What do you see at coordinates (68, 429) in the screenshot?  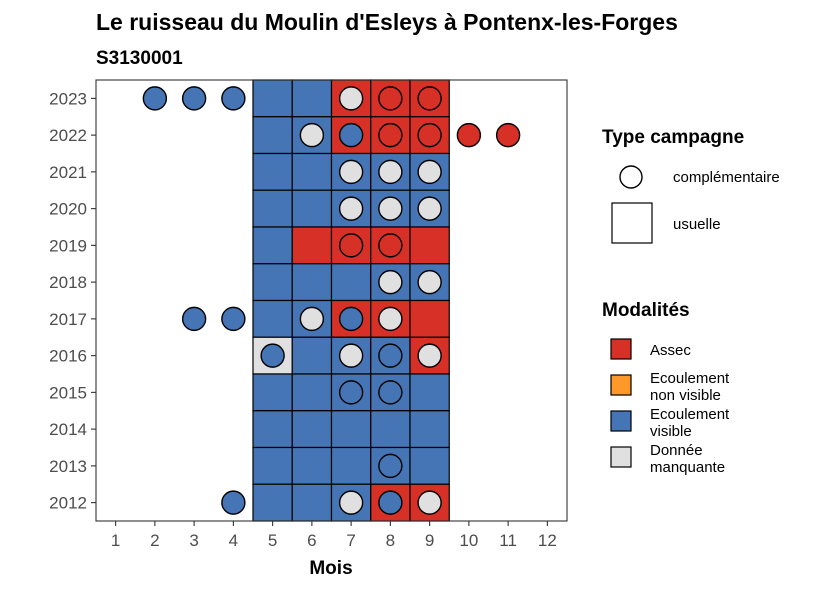 I see `y-tick-label: 2014` at bounding box center [68, 429].